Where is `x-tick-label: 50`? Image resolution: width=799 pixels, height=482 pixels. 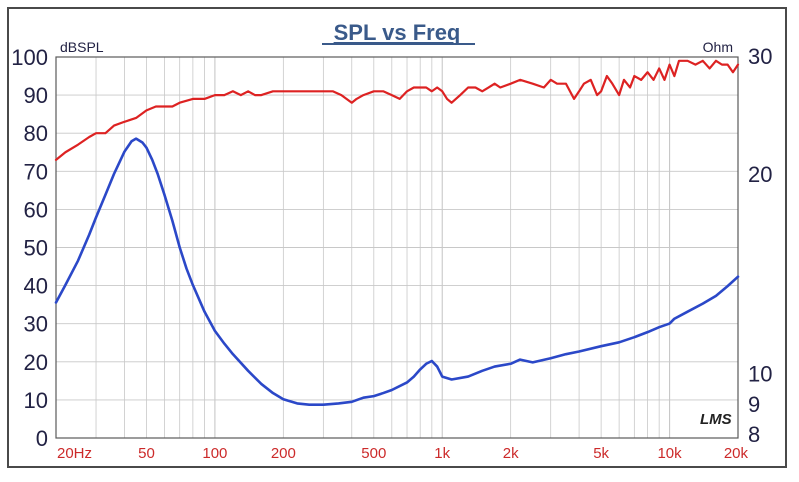 x-tick-label: 50 is located at coordinates (146, 453).